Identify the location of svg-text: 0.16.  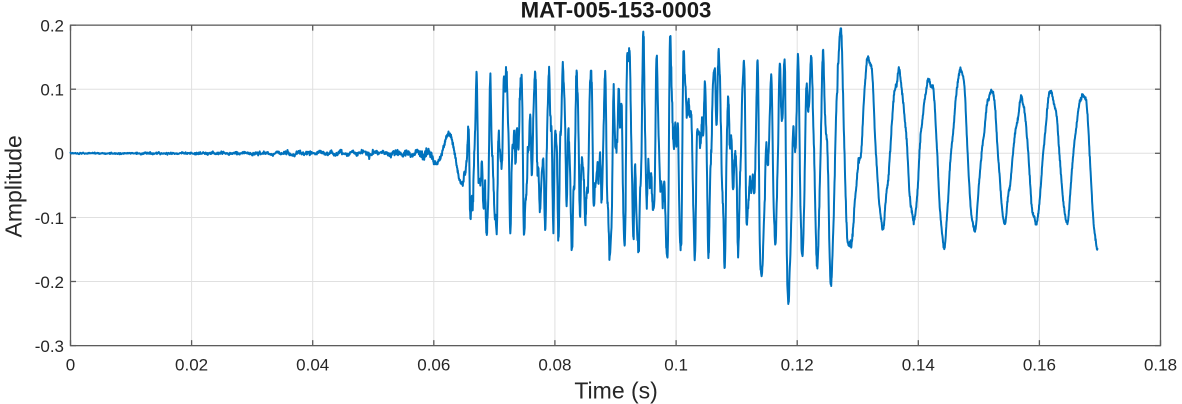
(1039, 365).